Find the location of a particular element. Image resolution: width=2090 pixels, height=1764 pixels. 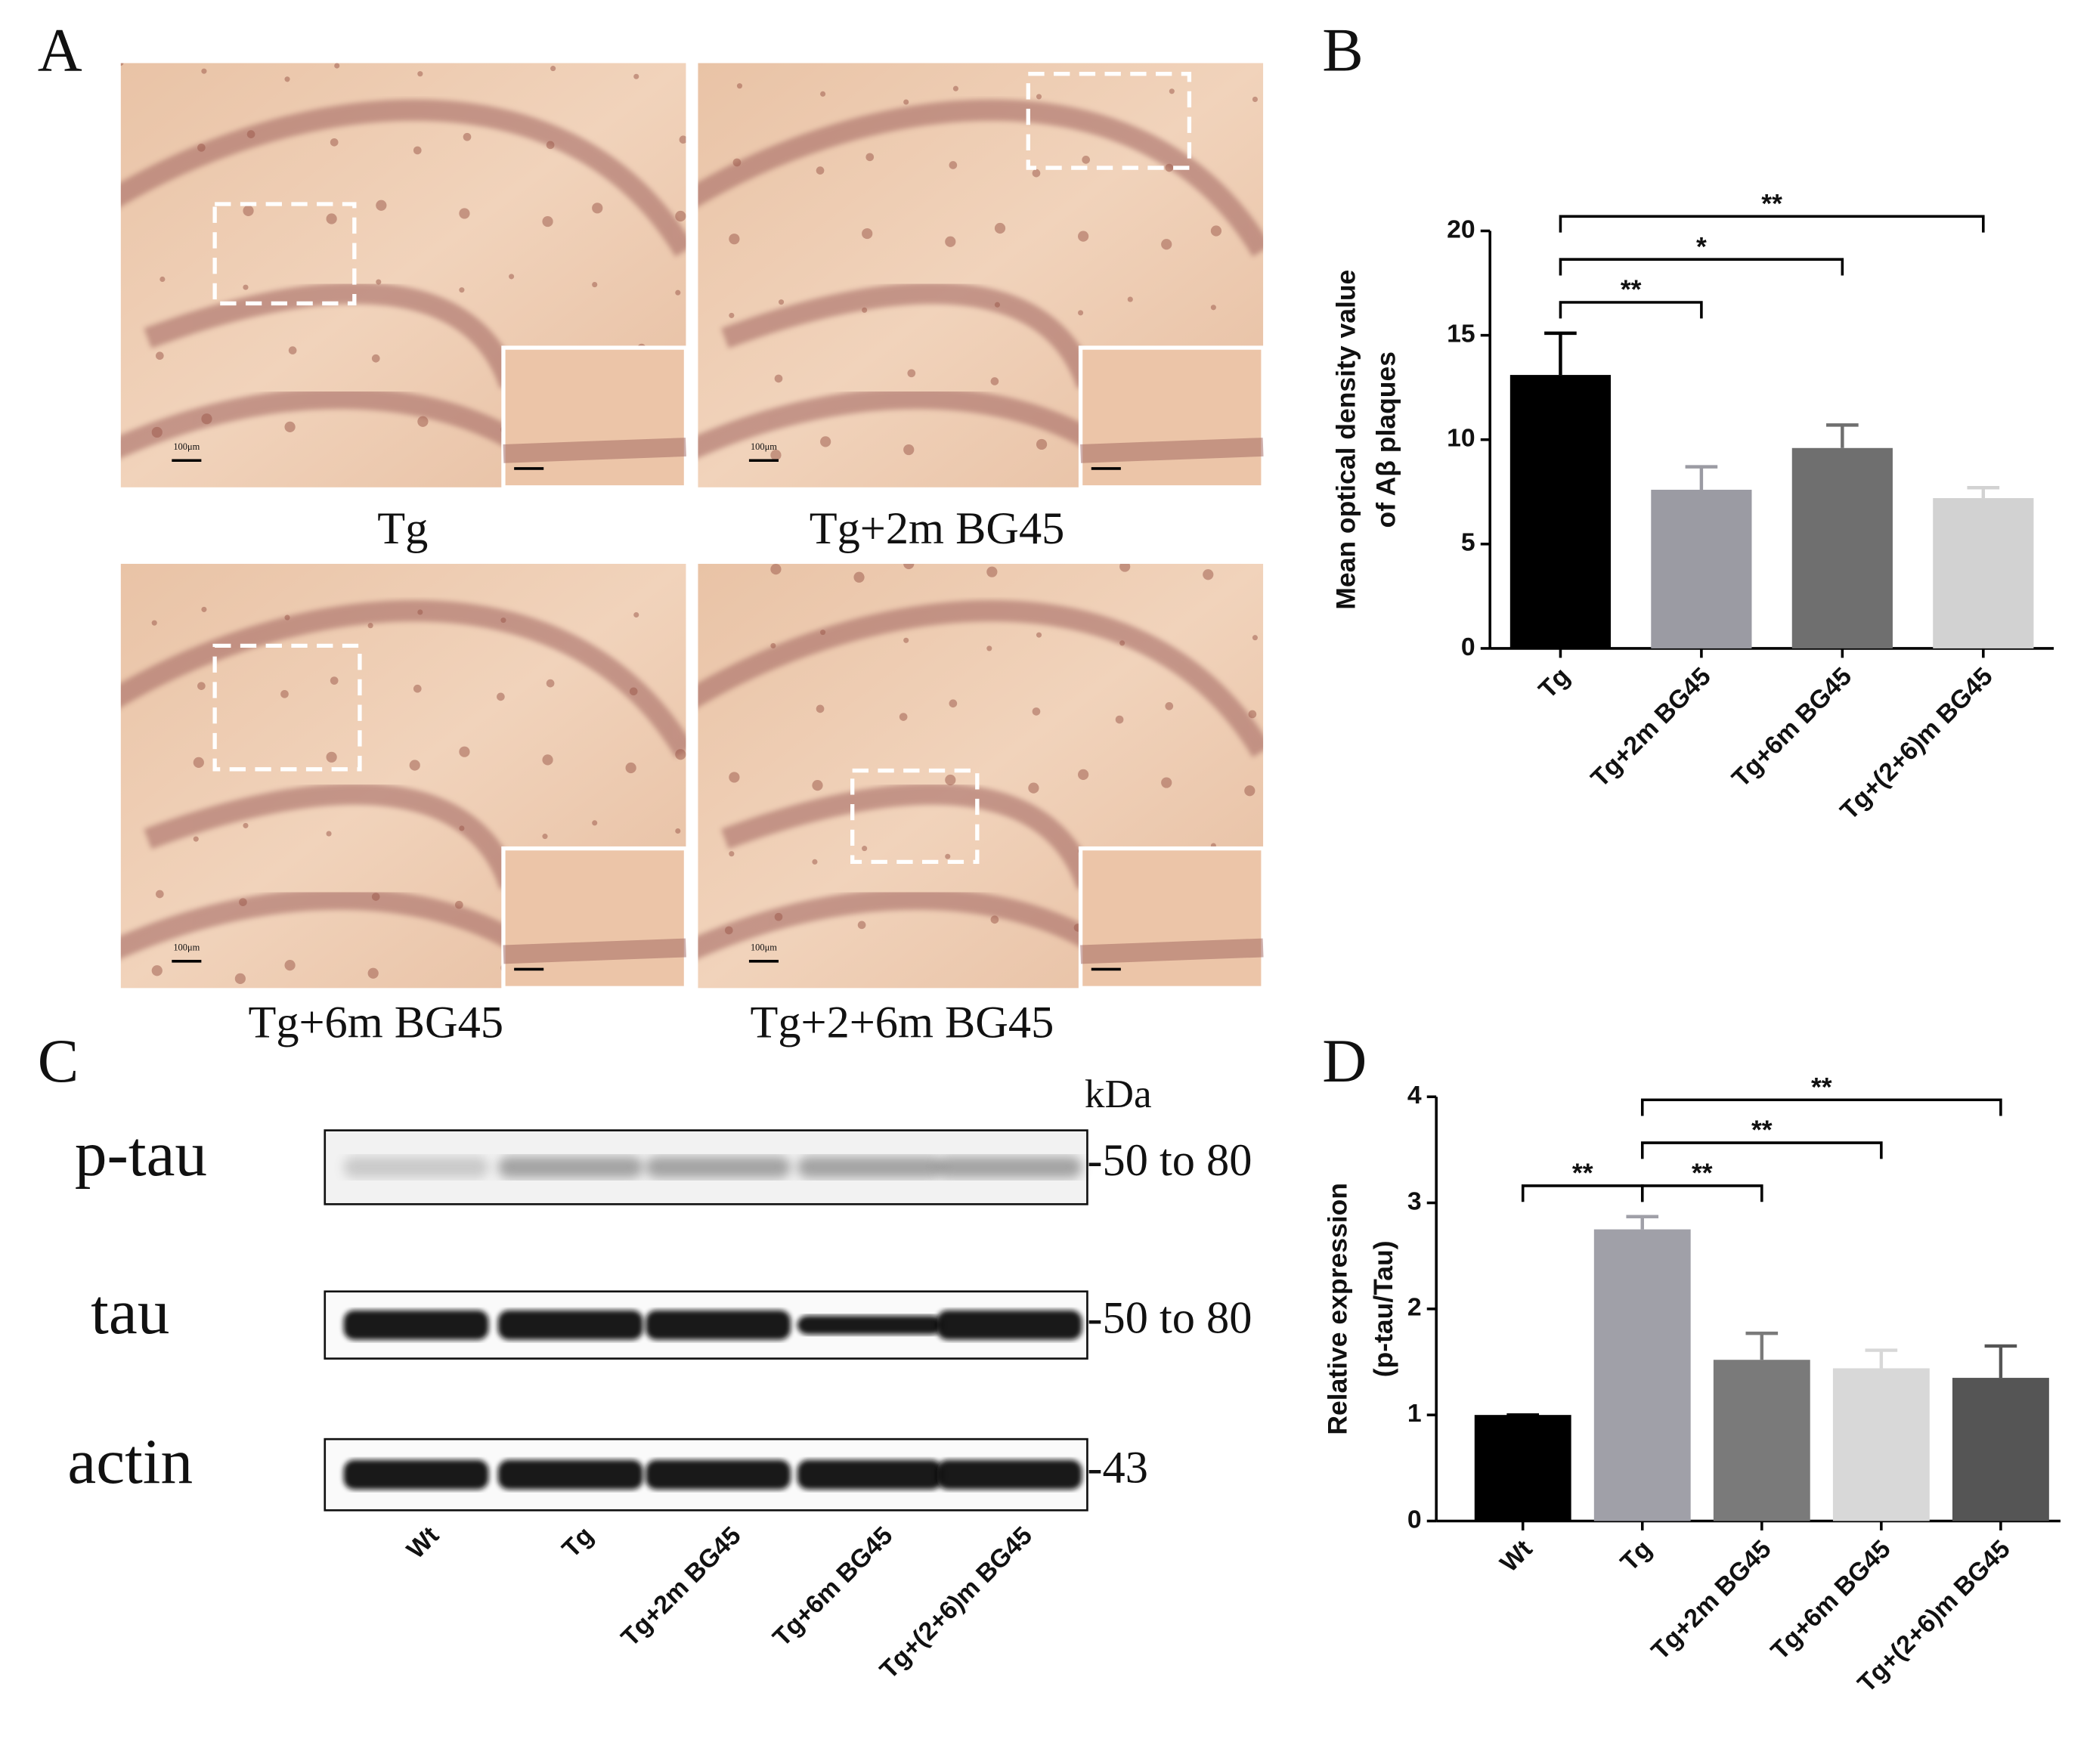

panel-label: A is located at coordinates (60, 49).